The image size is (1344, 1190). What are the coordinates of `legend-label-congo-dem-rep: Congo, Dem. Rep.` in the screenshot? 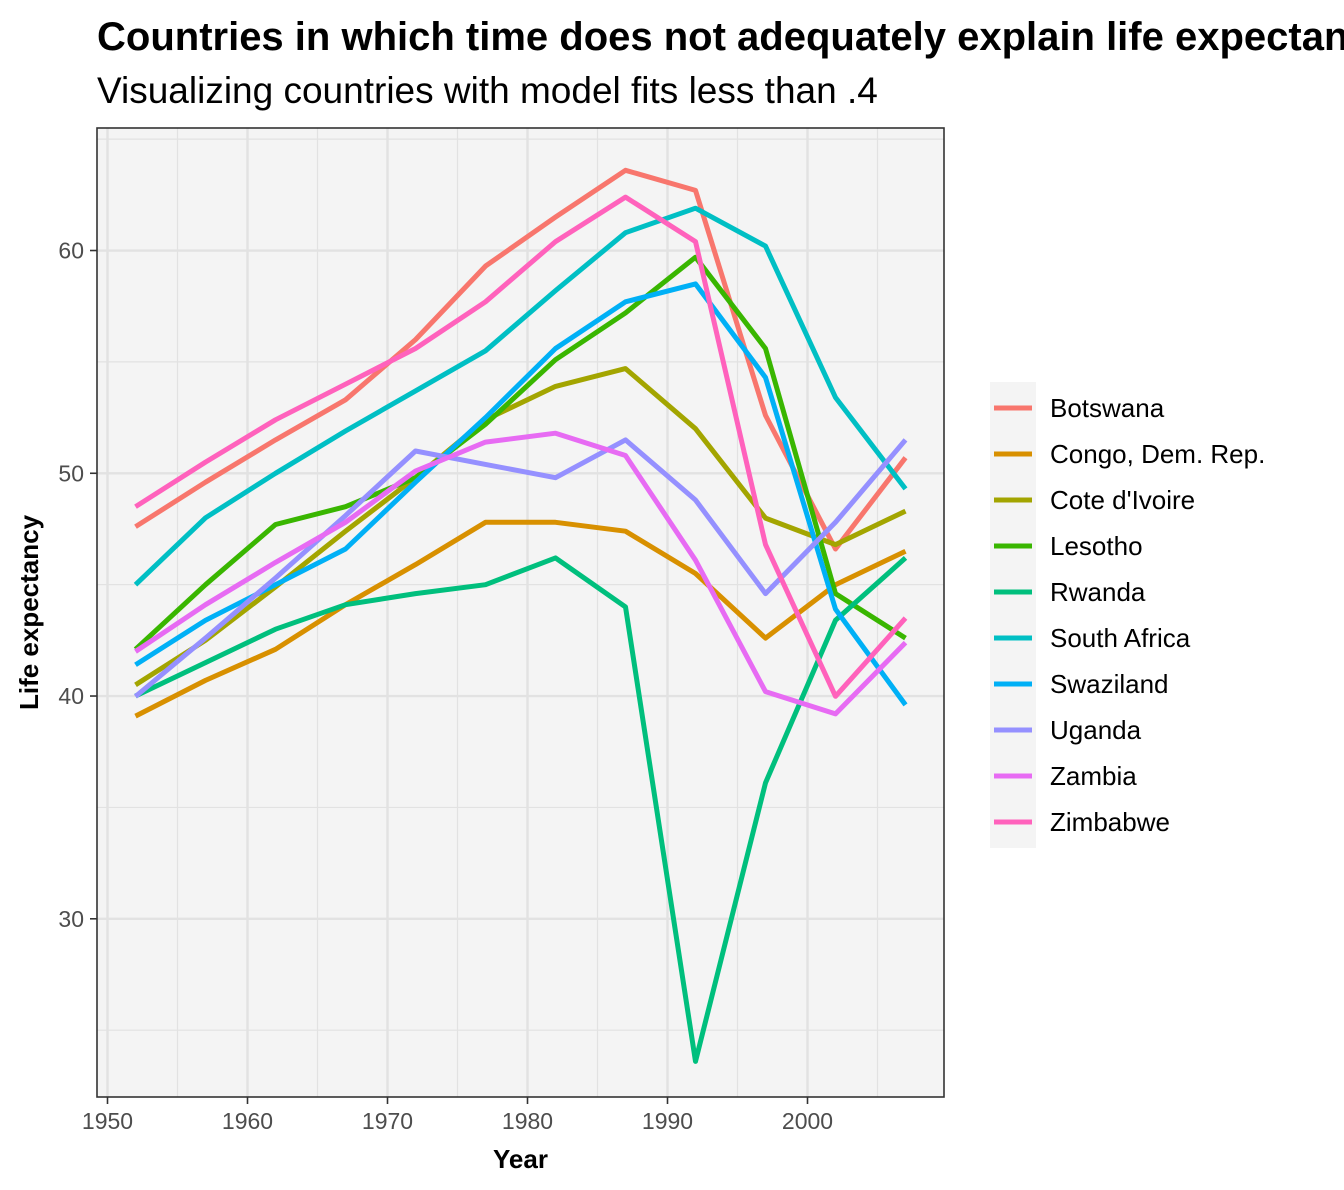 It's located at (1157, 454).